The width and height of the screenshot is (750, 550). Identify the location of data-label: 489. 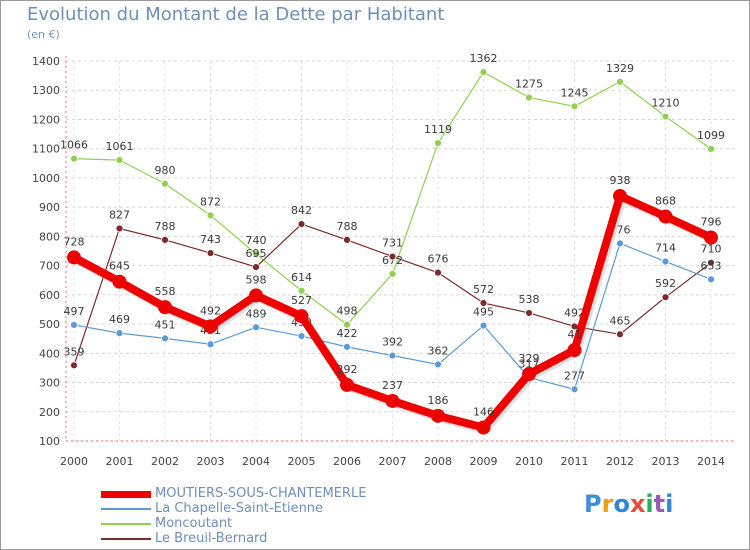
(256, 313).